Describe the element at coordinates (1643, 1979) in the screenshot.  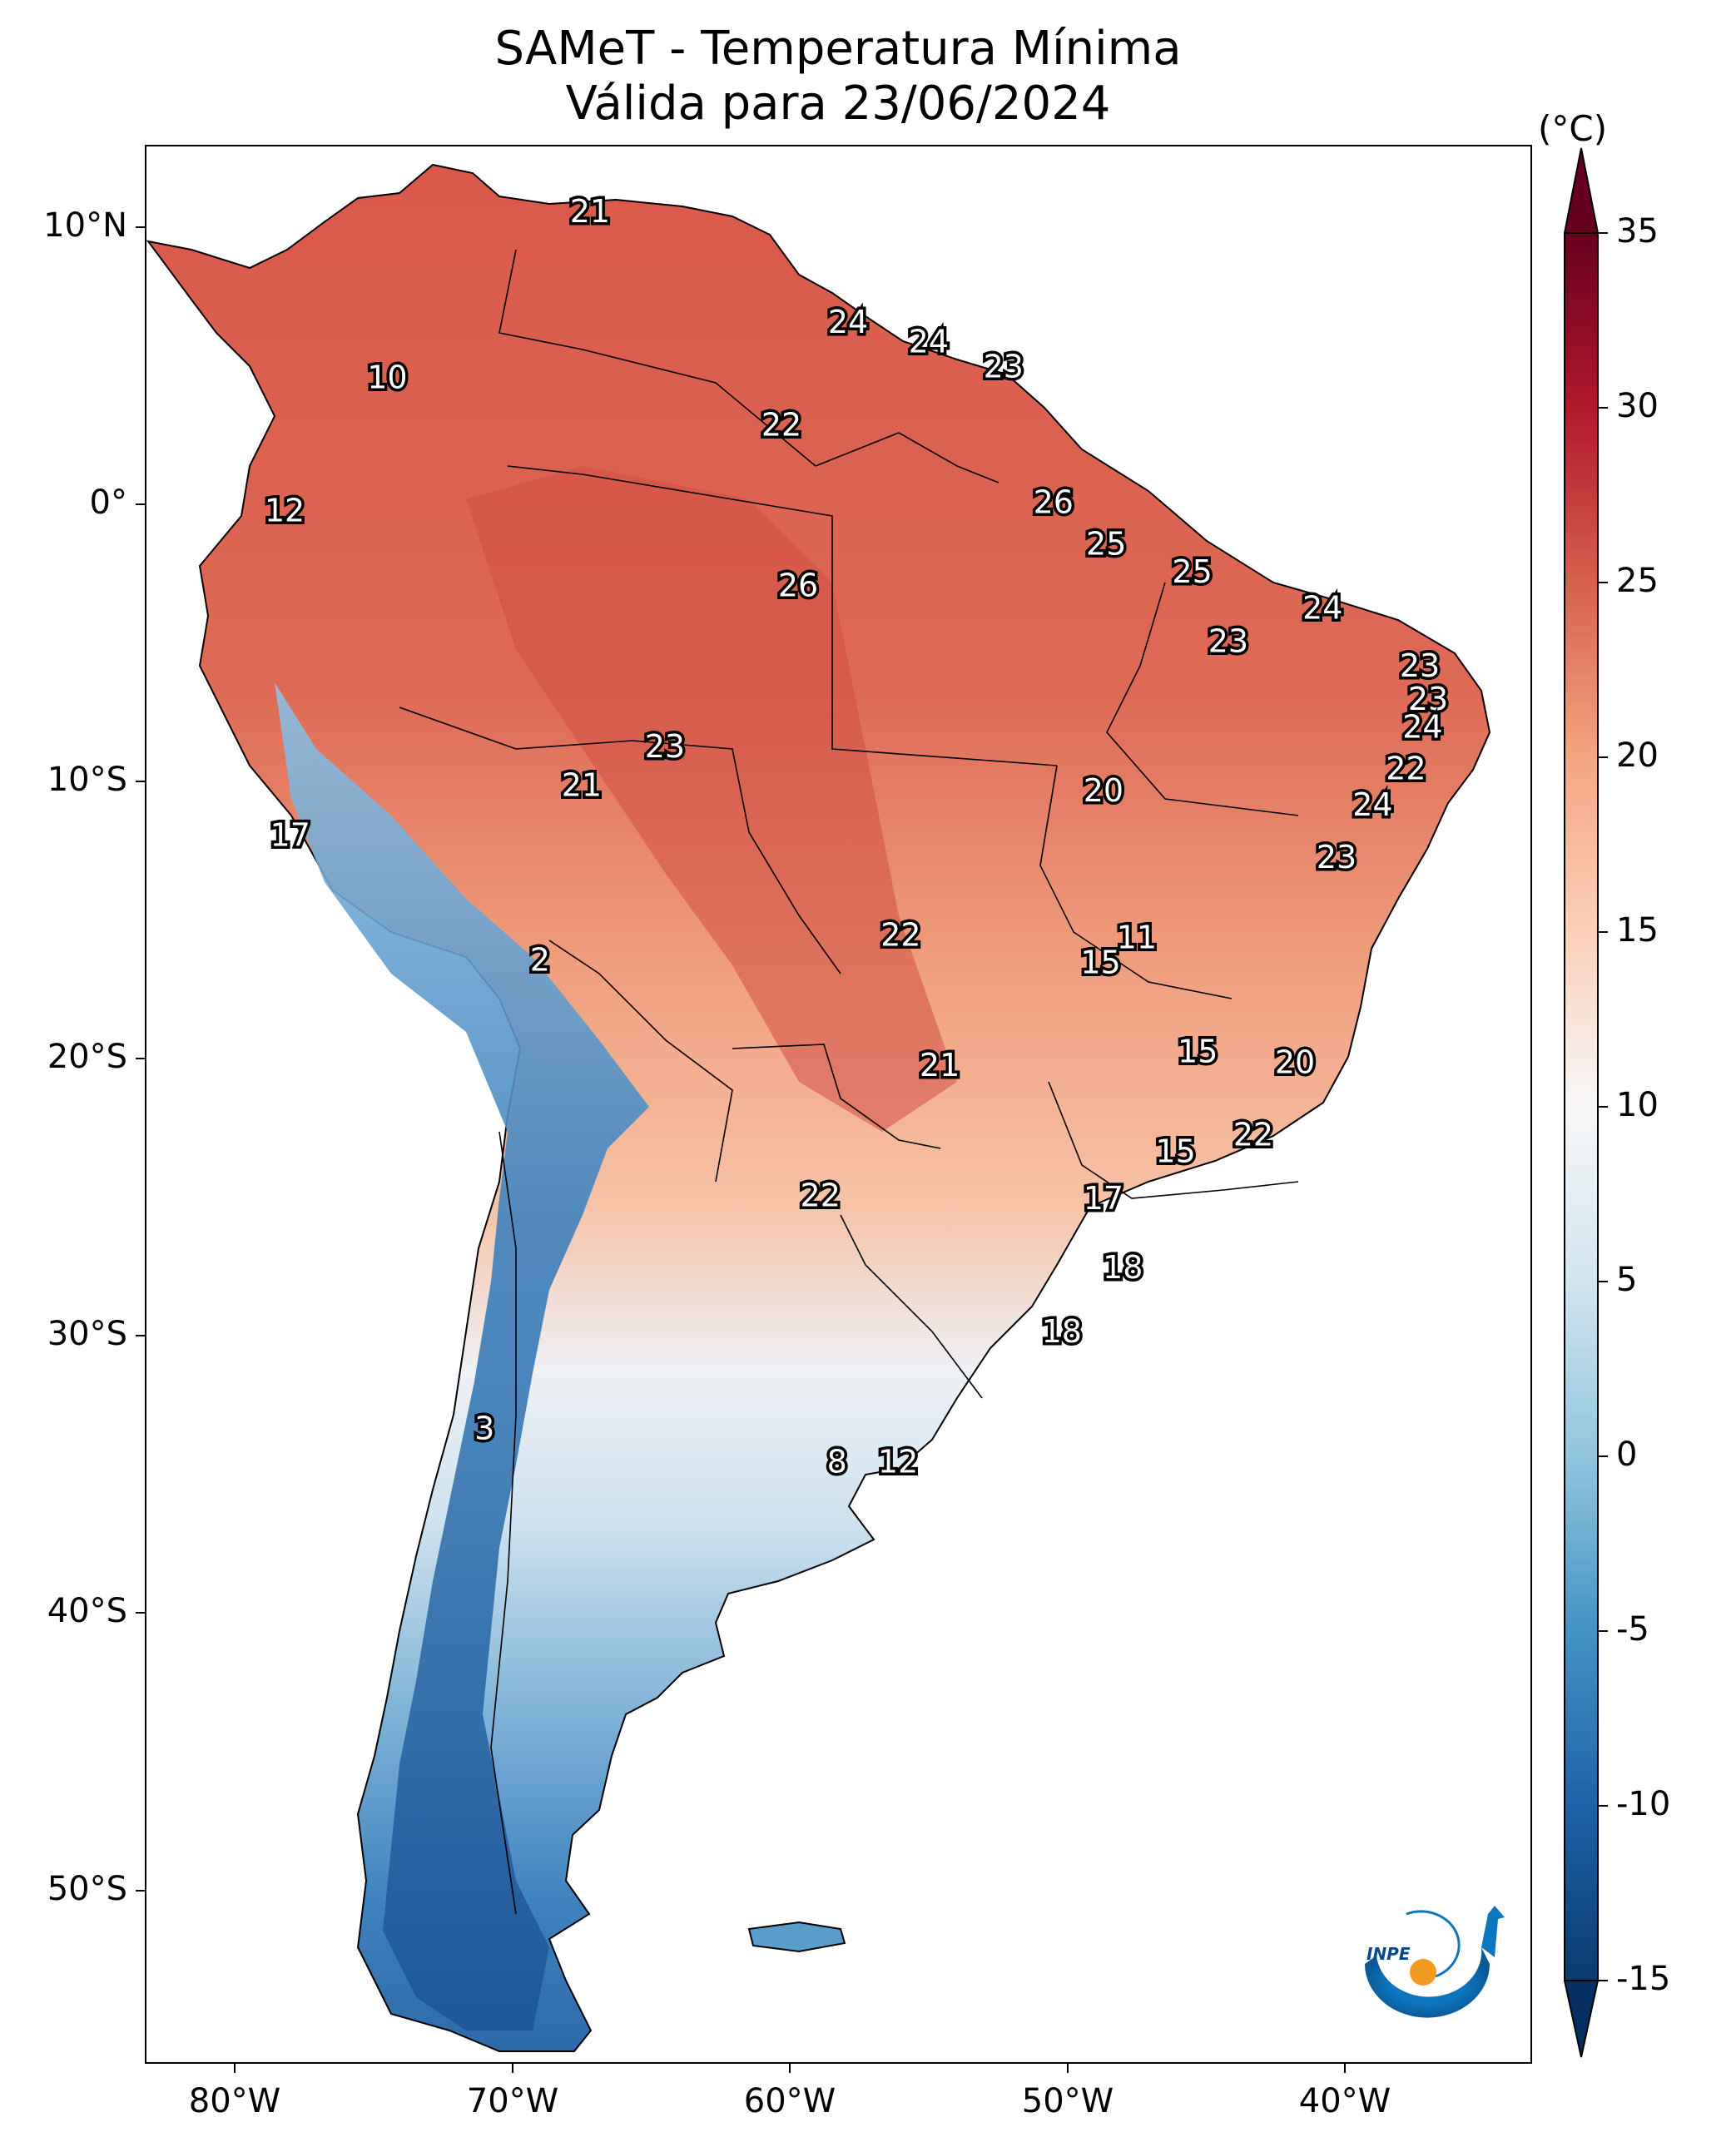
I see `colorbar-tick-label: -15` at that location.